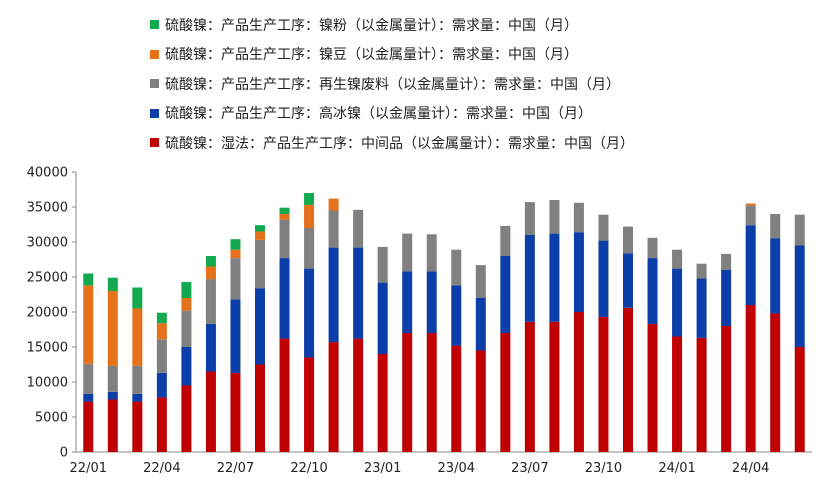  I want to click on legend-label-recycled-scrap: 硫酸镍：产品生产工序：再生镍废料（以金属量计）：需求量：中国（月）, so click(392, 84).